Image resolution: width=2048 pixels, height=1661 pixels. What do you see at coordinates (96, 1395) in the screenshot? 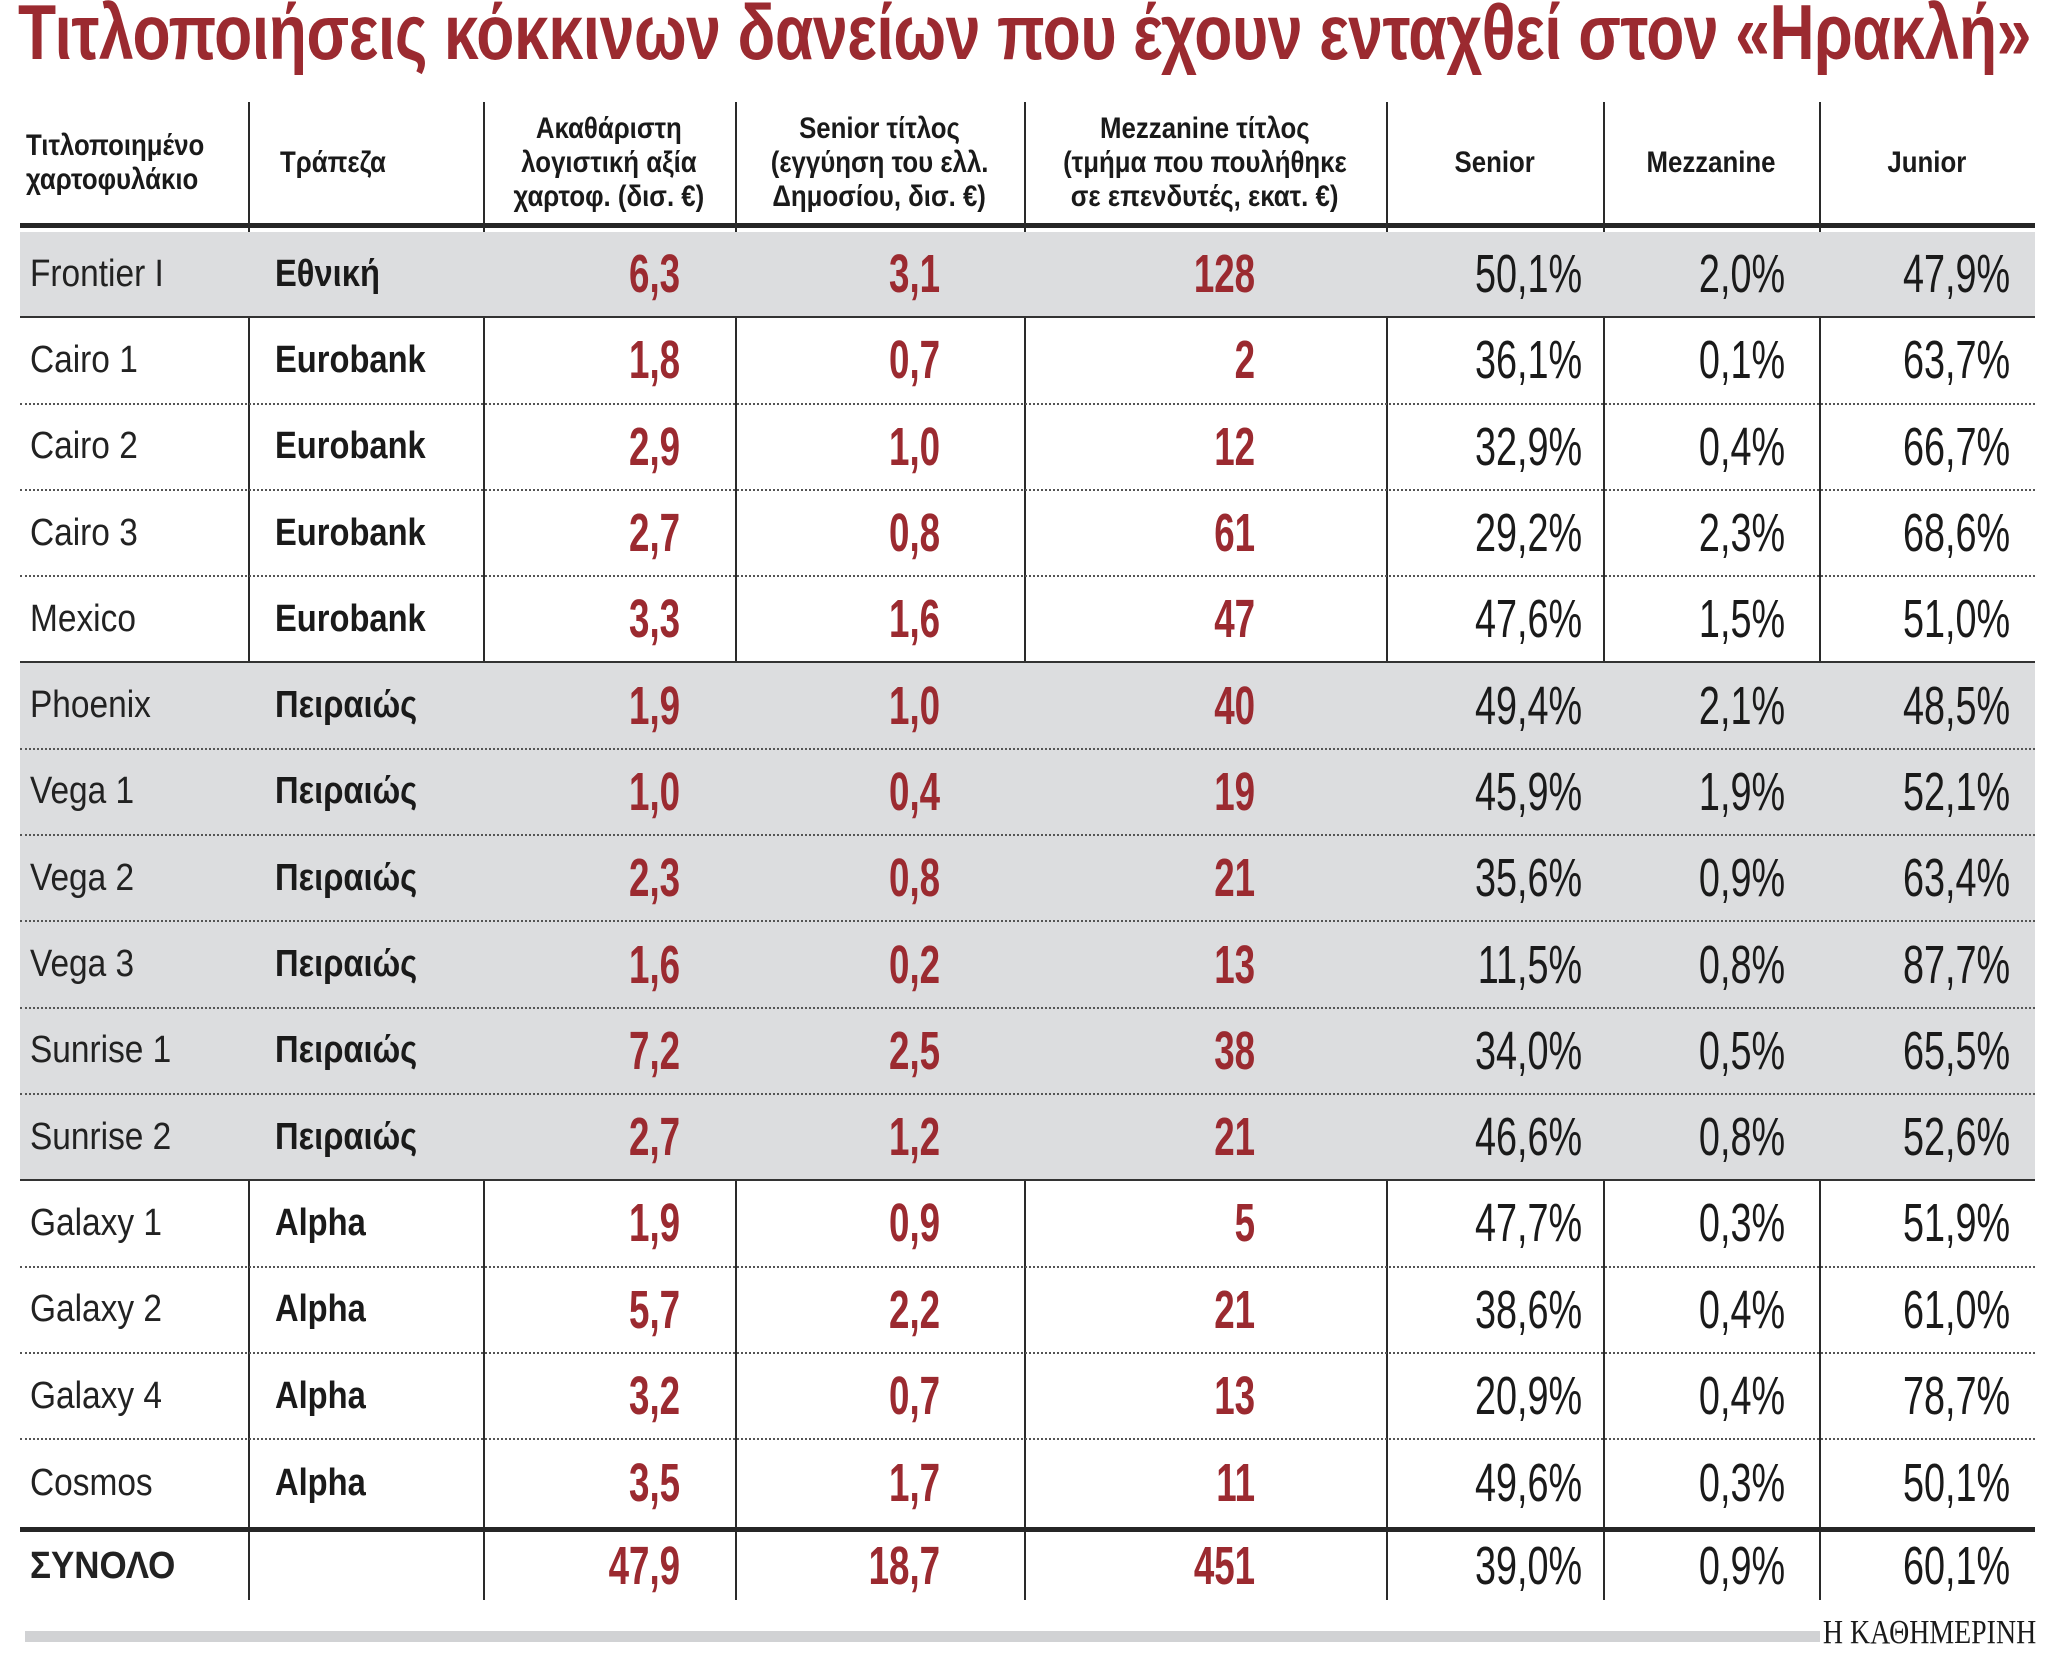
I see `portfolio-name: Galaxy 4` at bounding box center [96, 1395].